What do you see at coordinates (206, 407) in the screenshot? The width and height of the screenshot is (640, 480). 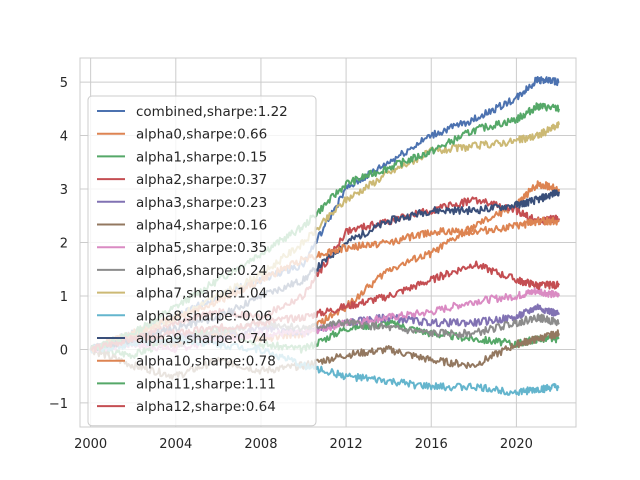 I see `legend-label: alpha12,sharpe:0.64` at bounding box center [206, 407].